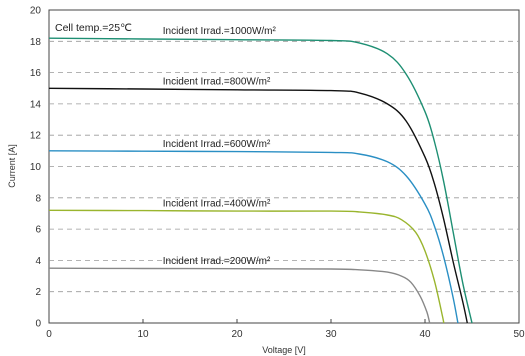  What do you see at coordinates (519, 334) in the screenshot?
I see `x-tick-label: 50` at bounding box center [519, 334].